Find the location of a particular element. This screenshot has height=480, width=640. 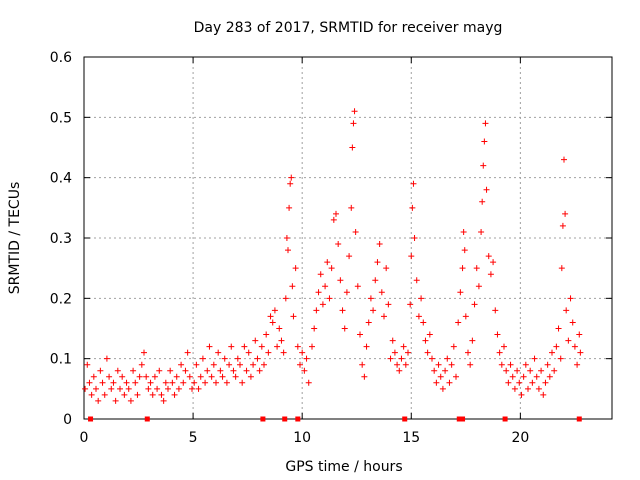

y-tick-label: 0.2 is located at coordinates (61, 299).